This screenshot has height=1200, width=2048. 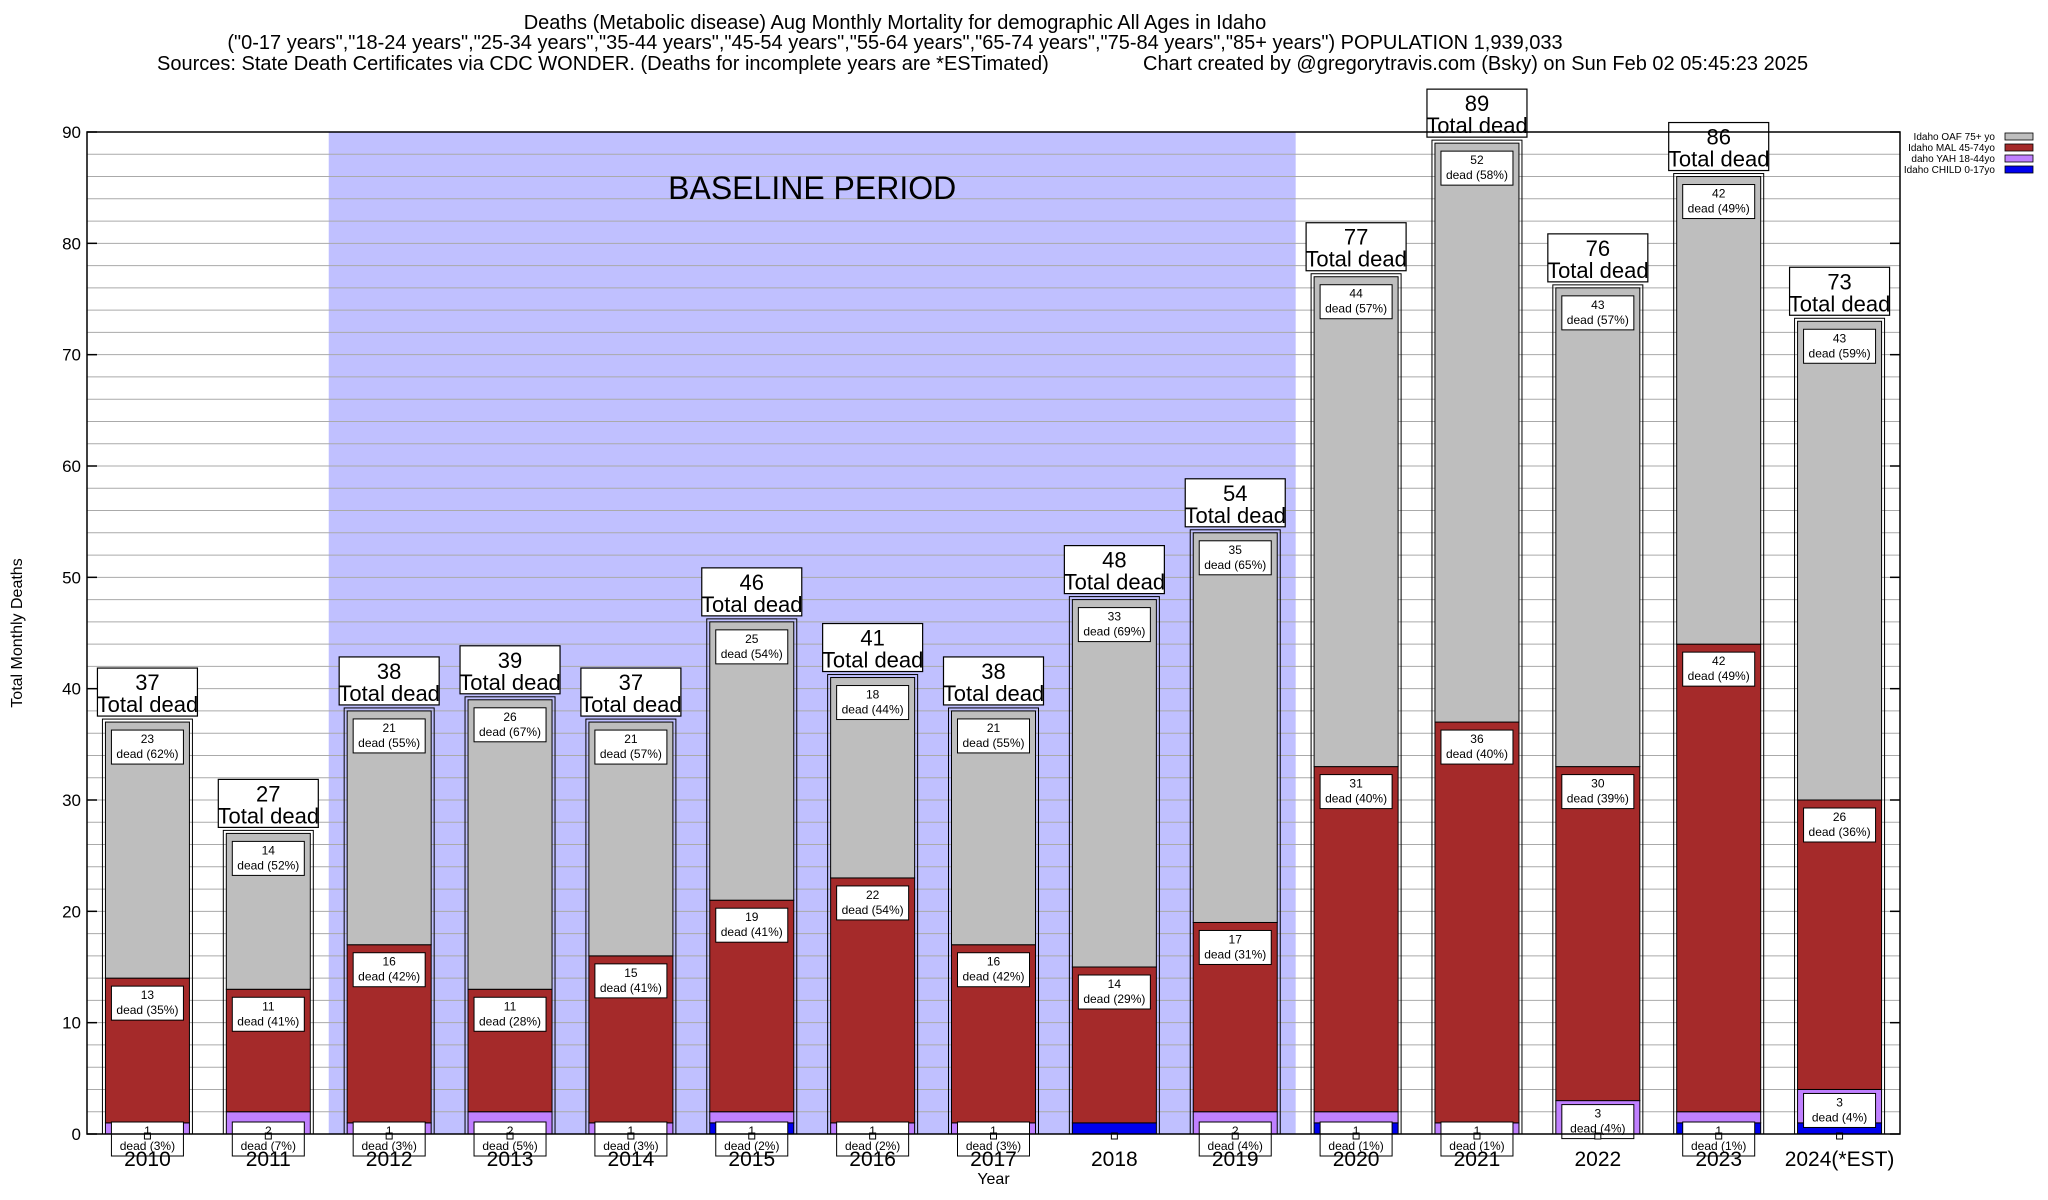 What do you see at coordinates (1840, 1110) in the screenshot?
I see `yah-label-box` at bounding box center [1840, 1110].